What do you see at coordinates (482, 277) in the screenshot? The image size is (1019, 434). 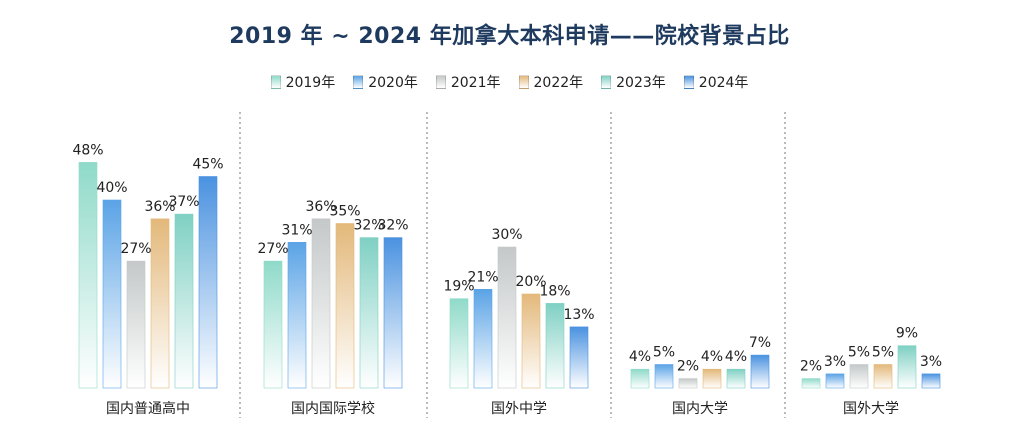 I see `data-label: 21%` at bounding box center [482, 277].